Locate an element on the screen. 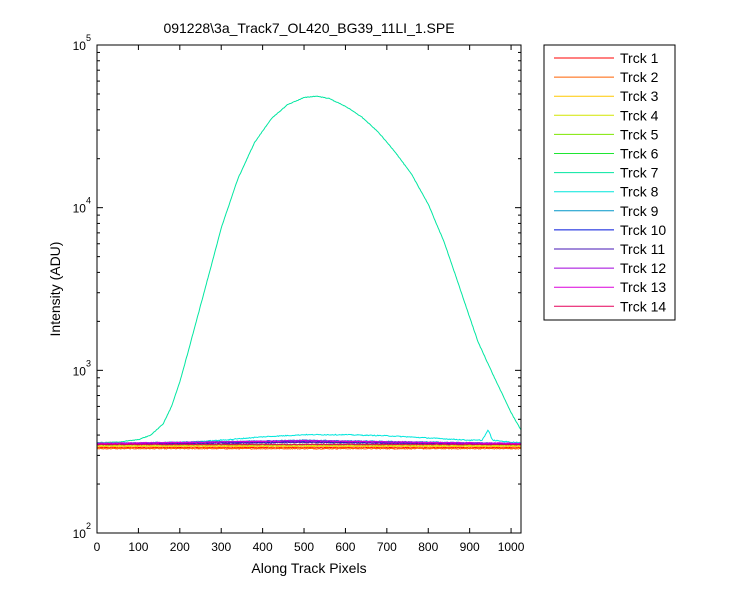 This screenshot has width=750, height=600. x-tick-label: 200 is located at coordinates (180, 547).